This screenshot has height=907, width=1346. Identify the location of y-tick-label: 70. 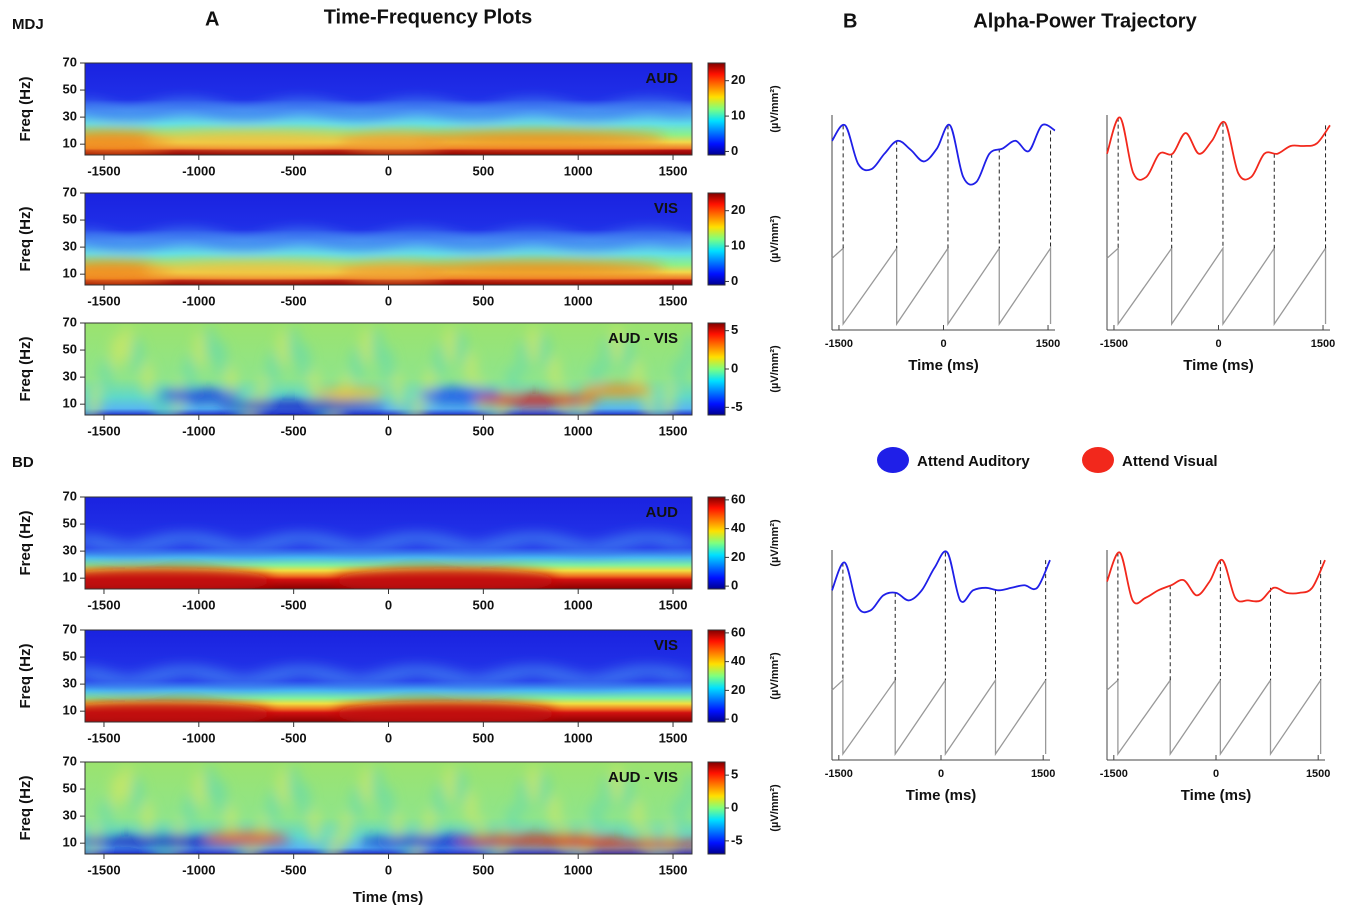
(70, 760).